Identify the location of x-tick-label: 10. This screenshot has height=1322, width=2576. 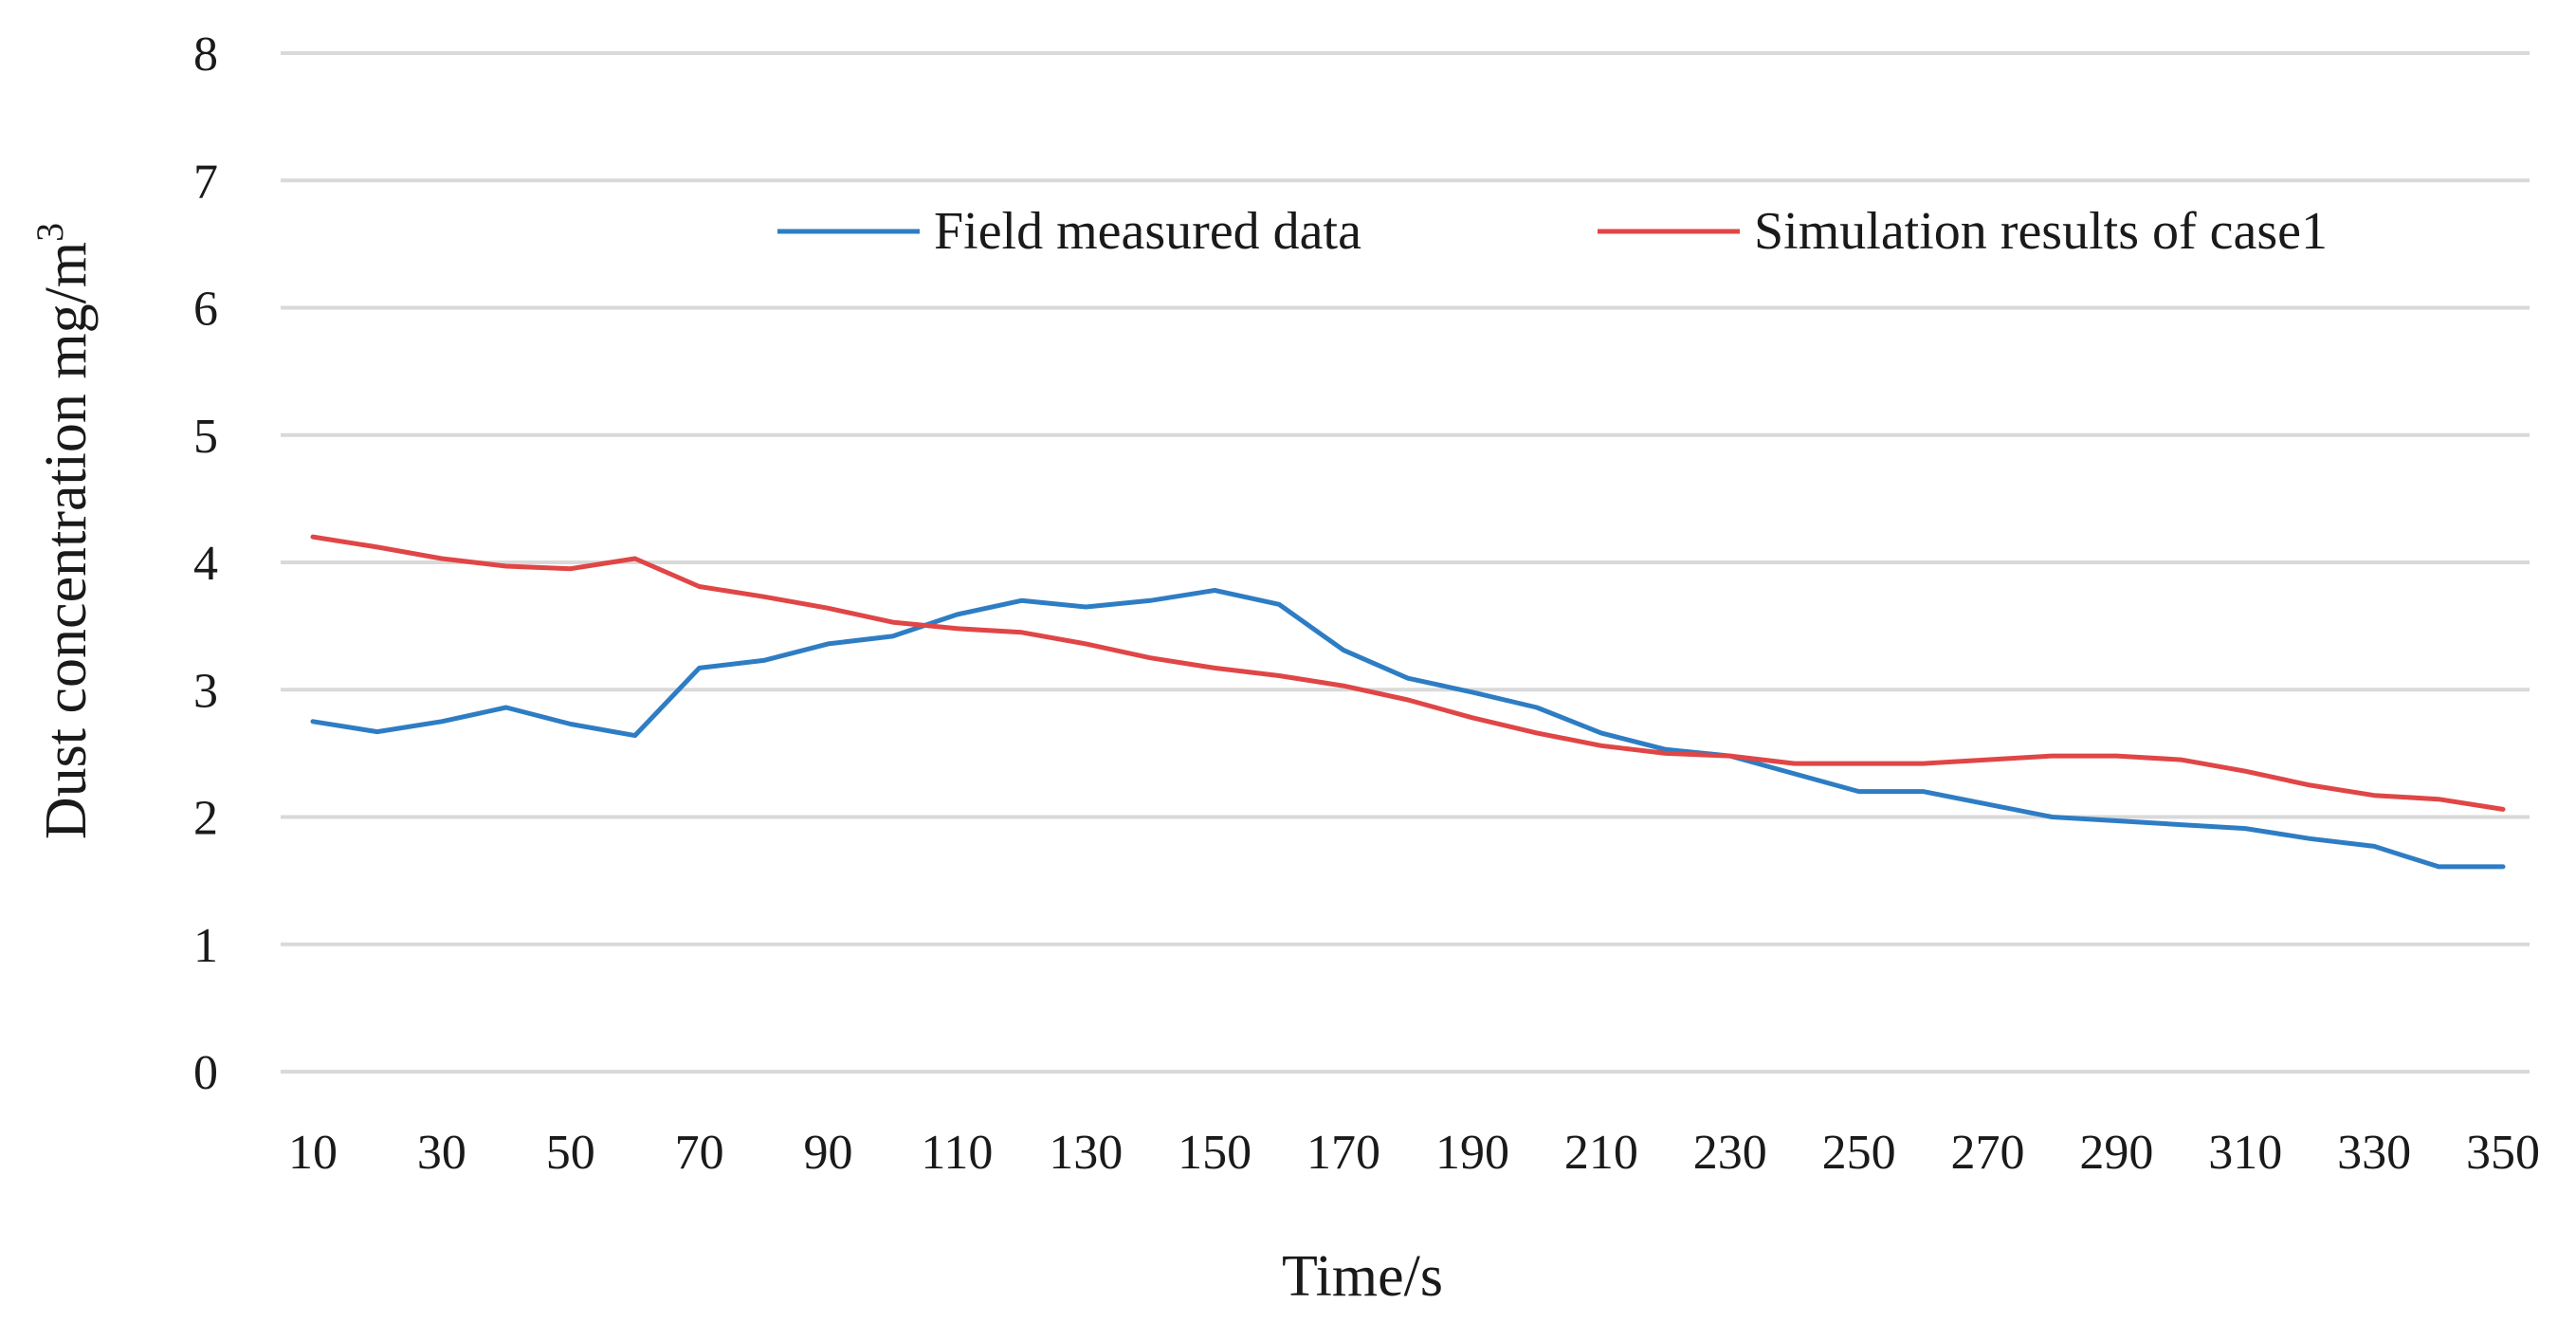
(313, 1153).